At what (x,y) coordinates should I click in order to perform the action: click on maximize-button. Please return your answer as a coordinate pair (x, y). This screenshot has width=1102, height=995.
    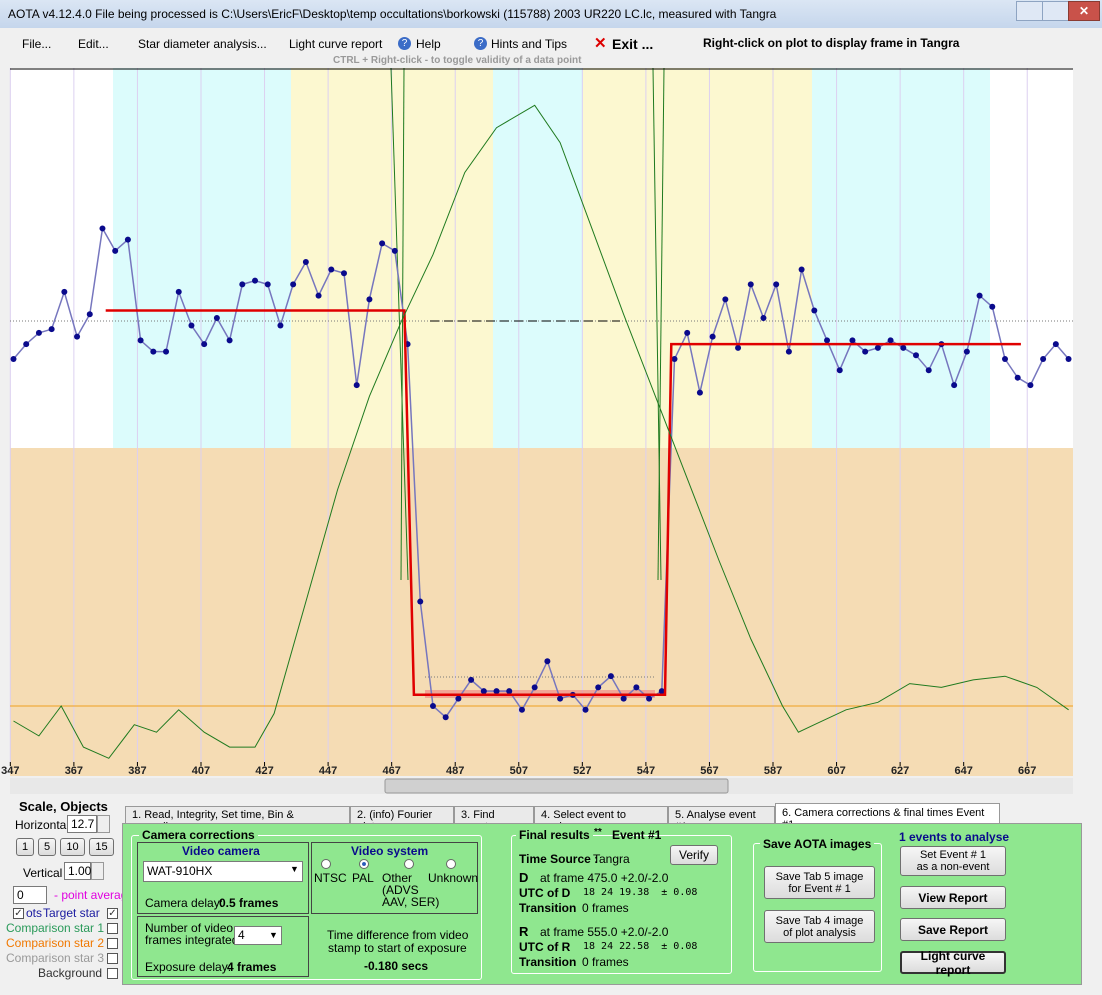
    Looking at the image, I should click on (1056, 11).